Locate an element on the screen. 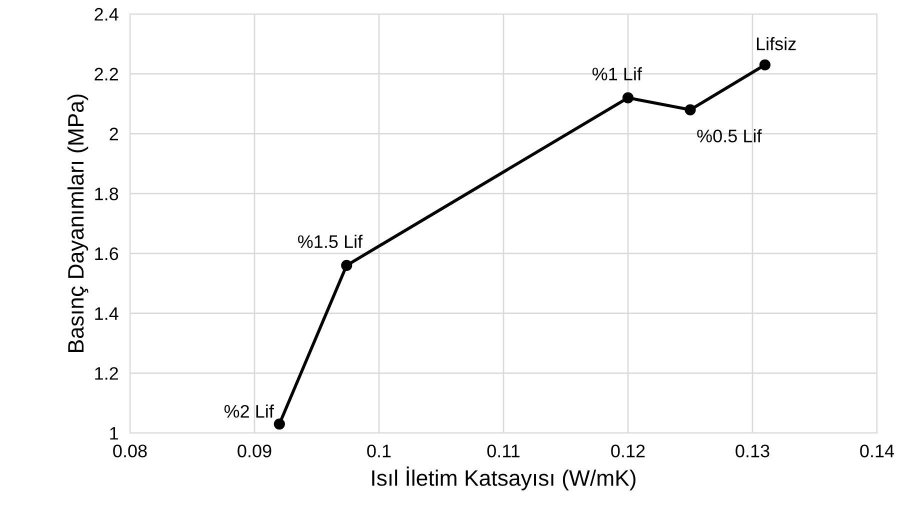 This screenshot has height=532, width=910. y-axis-title: Basınç Dayanımları (MPa) is located at coordinates (77, 223).